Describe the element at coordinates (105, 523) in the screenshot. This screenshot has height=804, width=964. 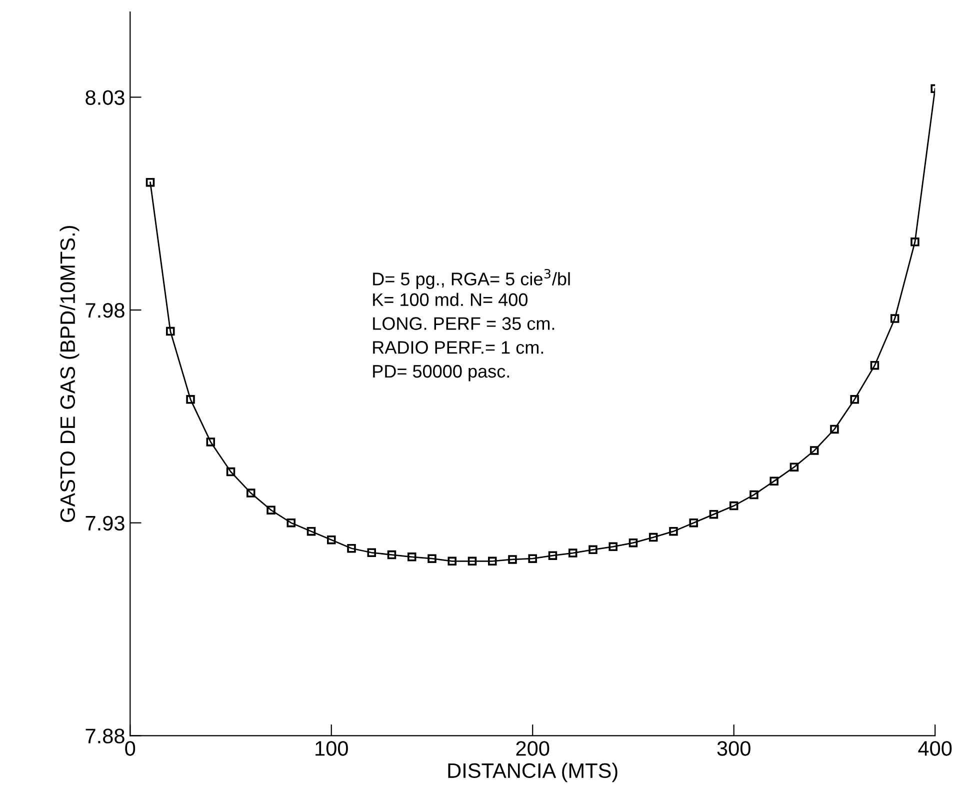
I see `y-tick-label: 7.93` at that location.